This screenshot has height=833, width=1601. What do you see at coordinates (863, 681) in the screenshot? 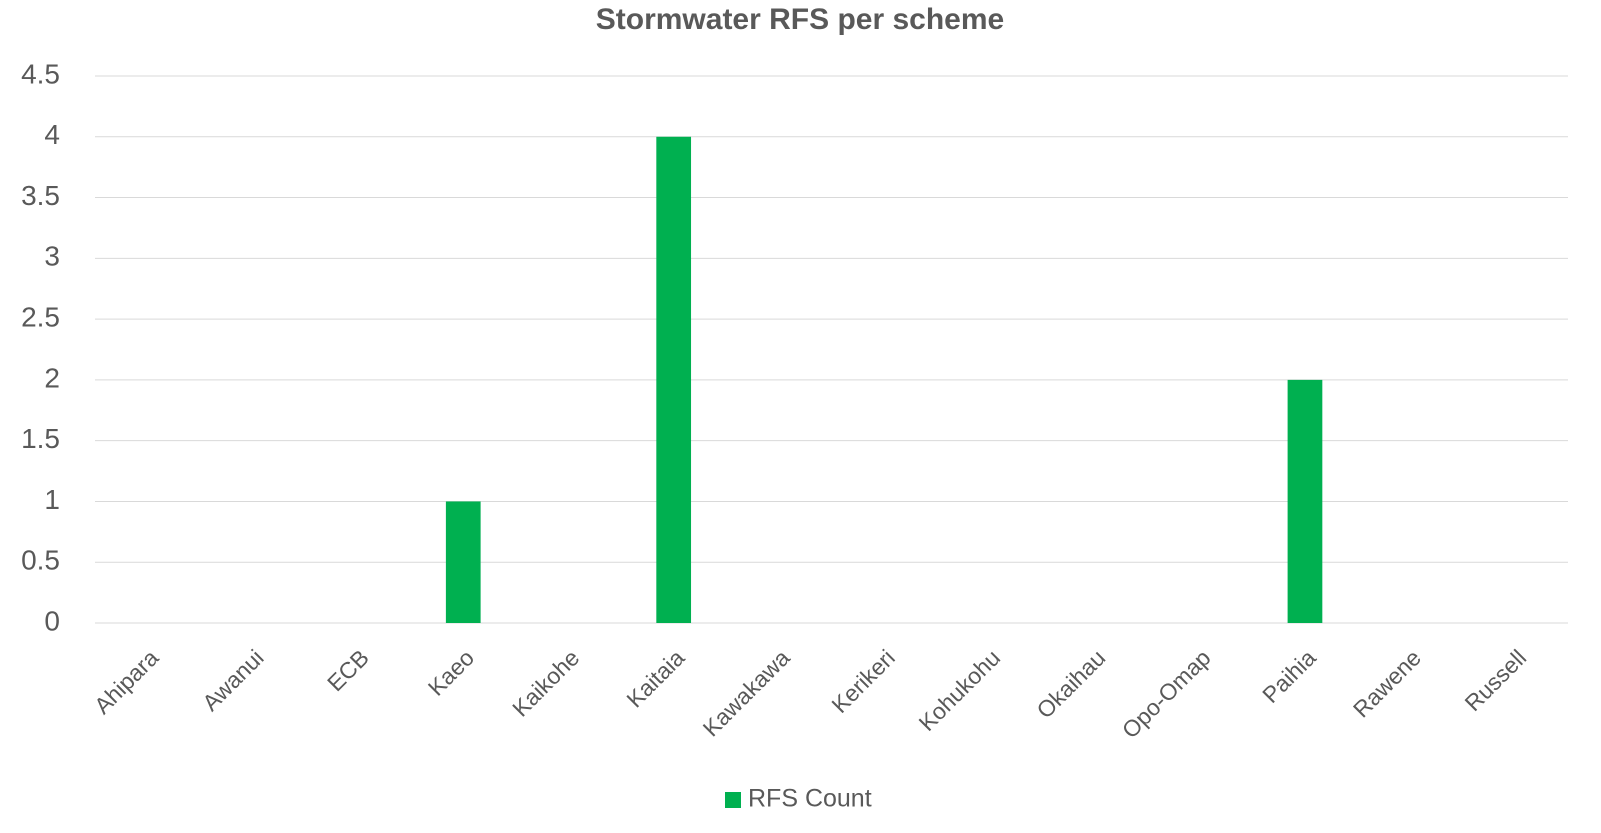
I see `x-tick-label: Kerikeri` at bounding box center [863, 681].